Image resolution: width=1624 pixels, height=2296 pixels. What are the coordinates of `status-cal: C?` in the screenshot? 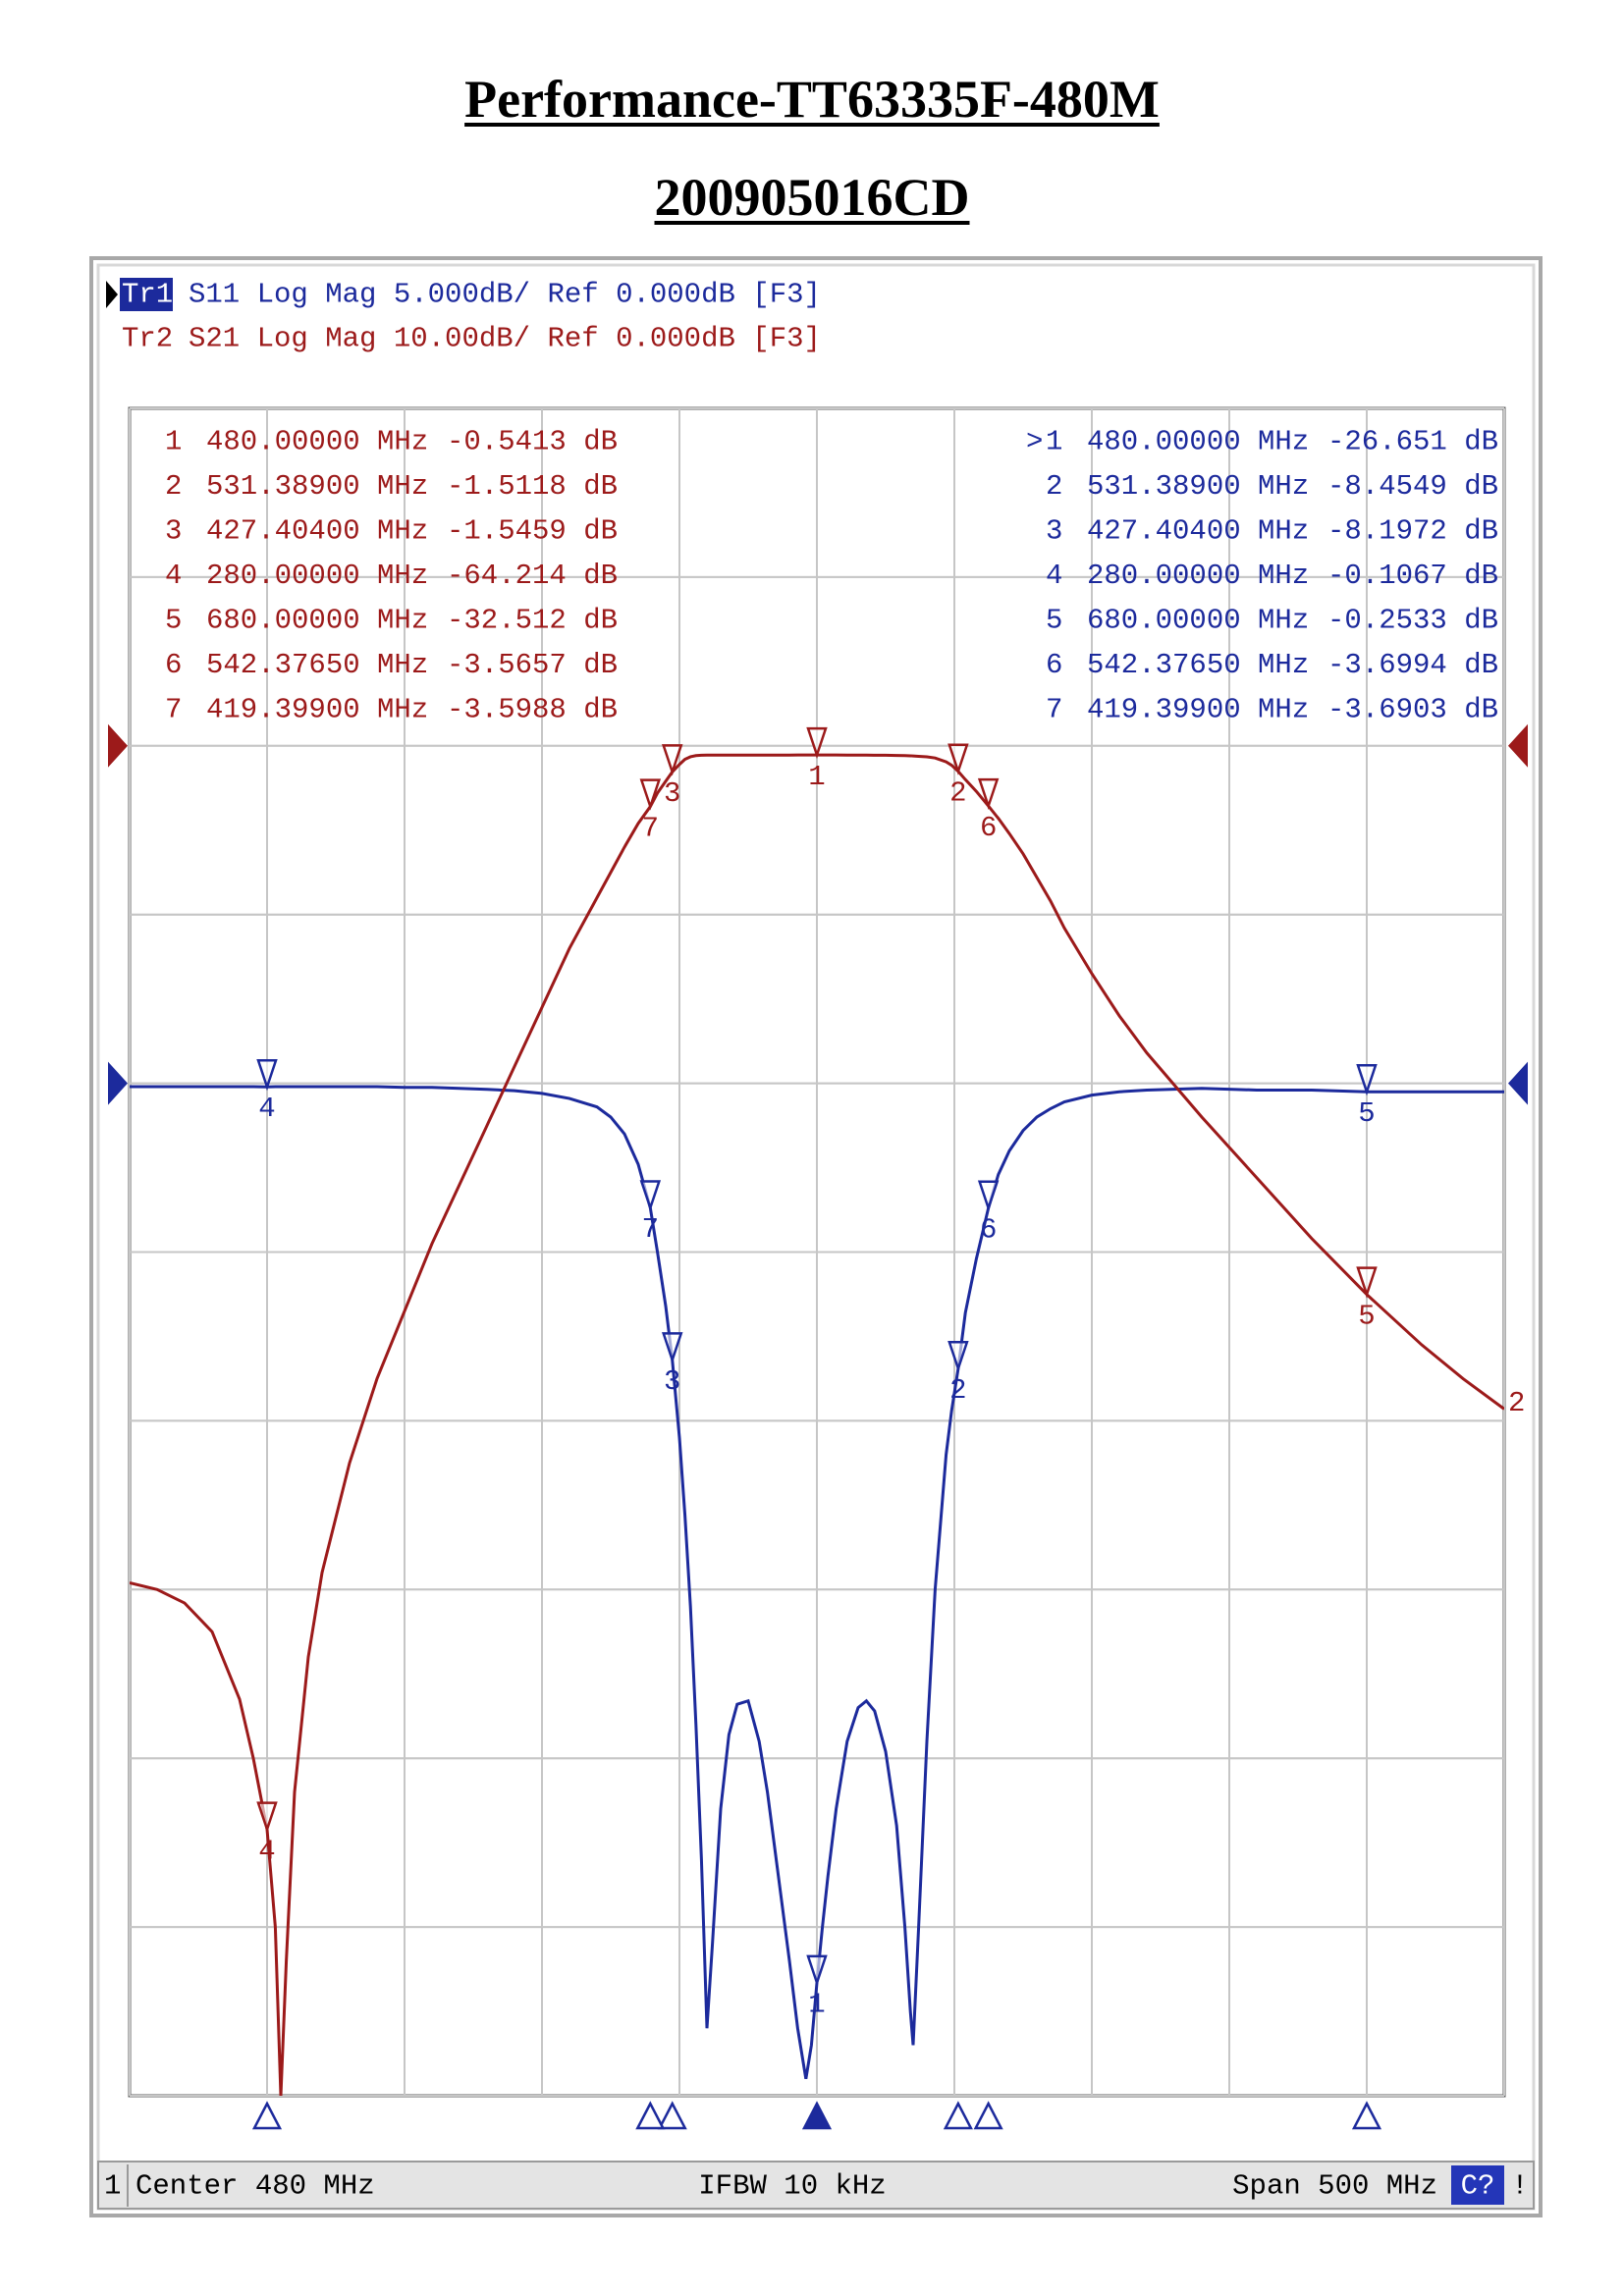 It's located at (1478, 2187).